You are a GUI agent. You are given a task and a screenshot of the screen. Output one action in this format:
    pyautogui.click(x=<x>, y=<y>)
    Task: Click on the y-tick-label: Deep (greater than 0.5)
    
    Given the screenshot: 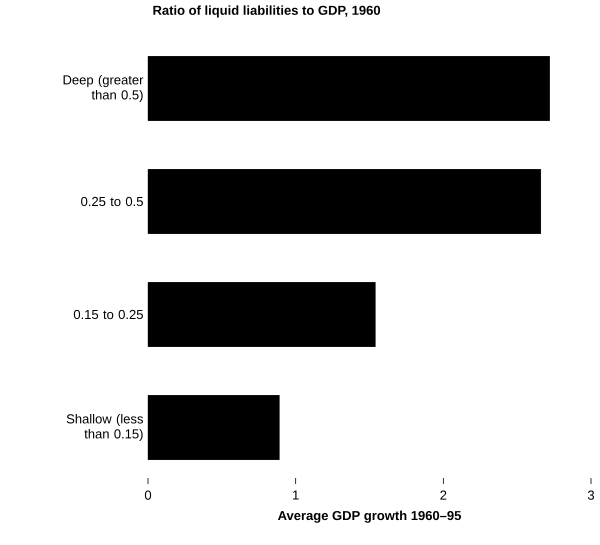 What is the action you would take?
    pyautogui.click(x=104, y=88)
    